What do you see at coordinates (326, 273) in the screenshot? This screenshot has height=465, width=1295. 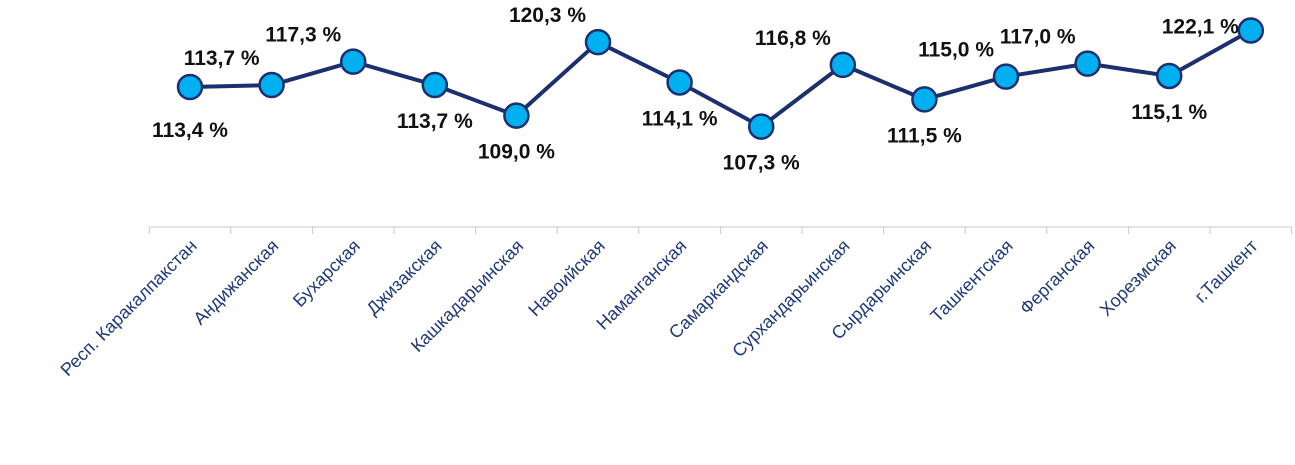 I see `category-label: Бухарская` at bounding box center [326, 273].